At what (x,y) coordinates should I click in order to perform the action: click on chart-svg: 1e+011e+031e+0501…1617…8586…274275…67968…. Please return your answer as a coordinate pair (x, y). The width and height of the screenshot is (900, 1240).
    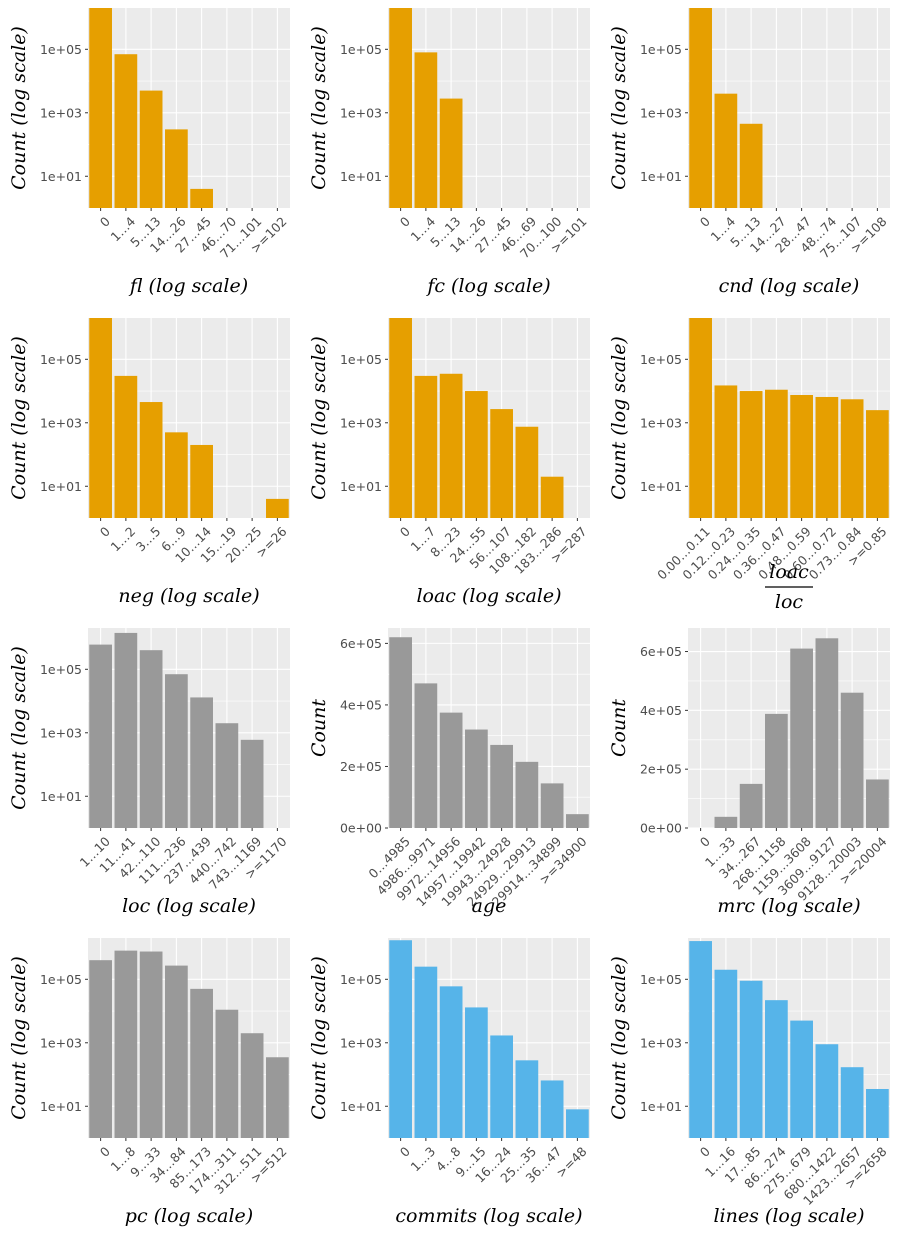
    Looking at the image, I should click on (749, 1082).